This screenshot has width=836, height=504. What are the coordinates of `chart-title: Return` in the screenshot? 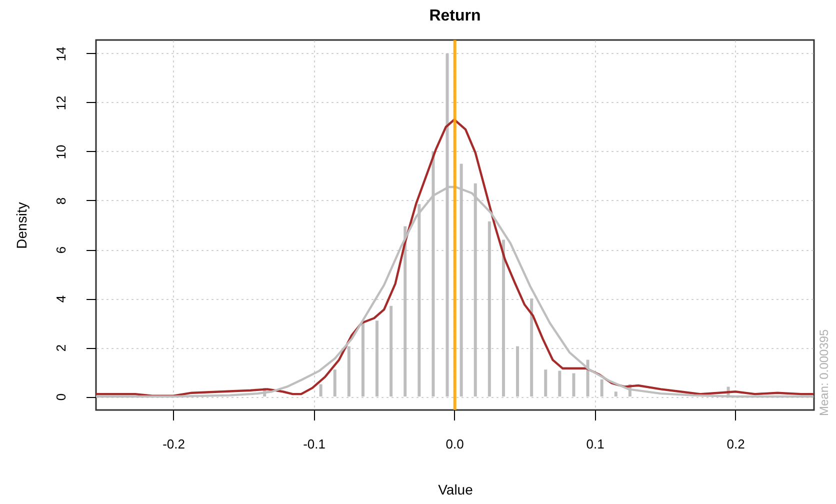 It's located at (455, 16).